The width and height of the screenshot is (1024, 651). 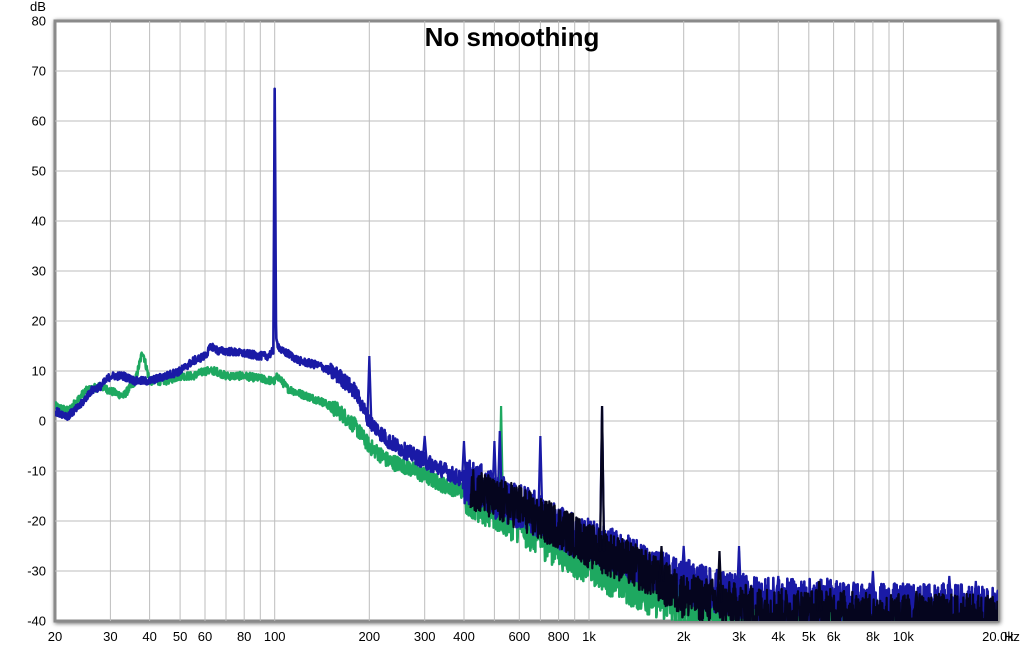 I want to click on y-tick-label: 50, so click(x=39, y=171).